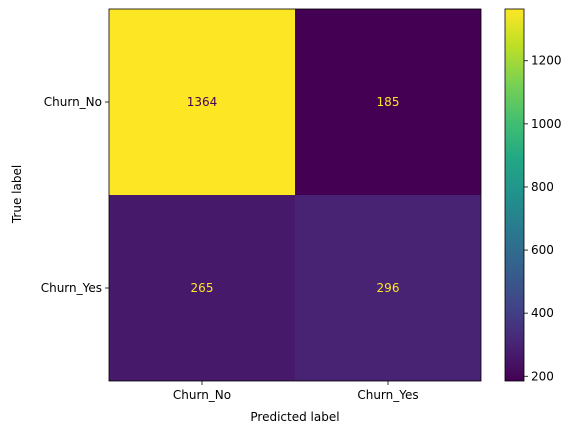 The height and width of the screenshot is (438, 577). What do you see at coordinates (294, 417) in the screenshot?
I see `x-axis-label: Predicted label` at bounding box center [294, 417].